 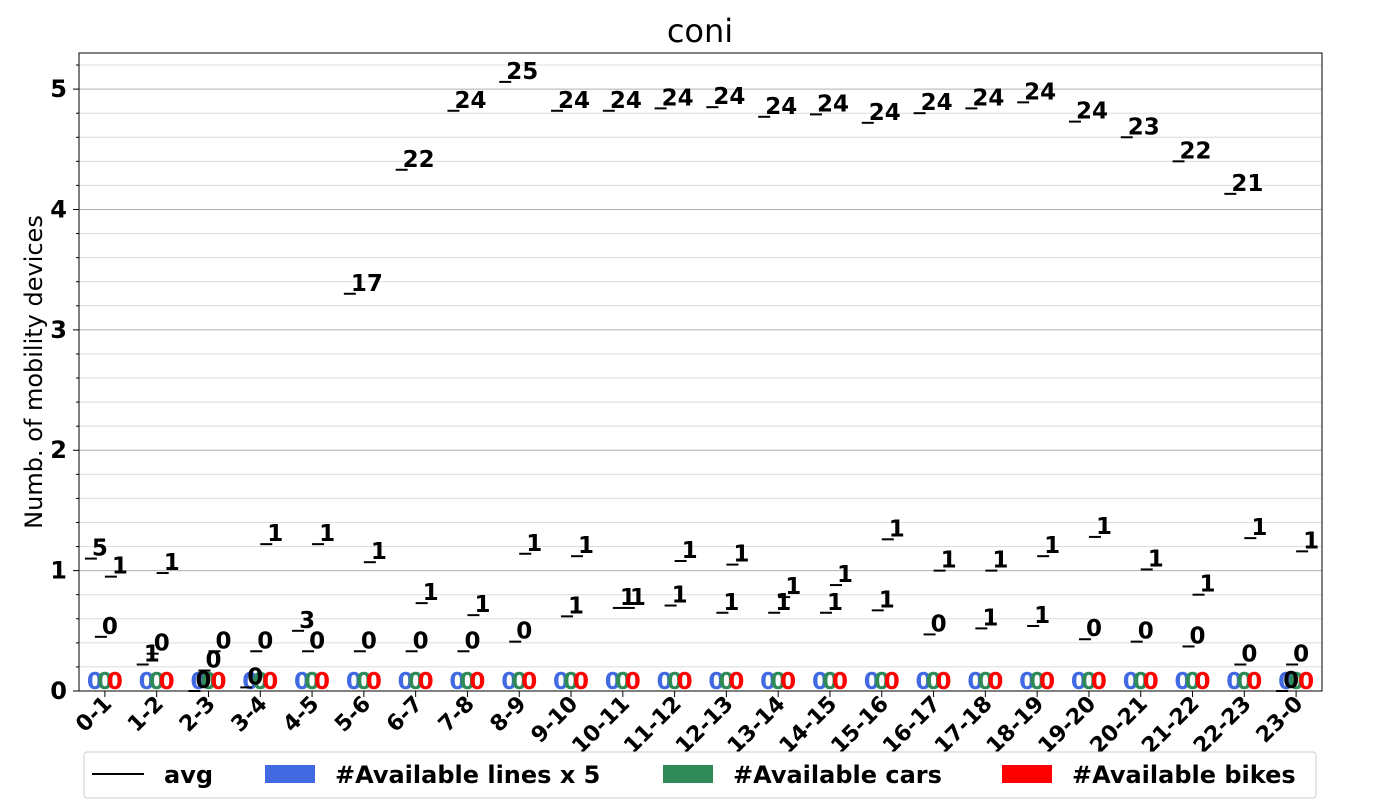 I want to click on x-tick-label: 6-7, so click(x=405, y=715).